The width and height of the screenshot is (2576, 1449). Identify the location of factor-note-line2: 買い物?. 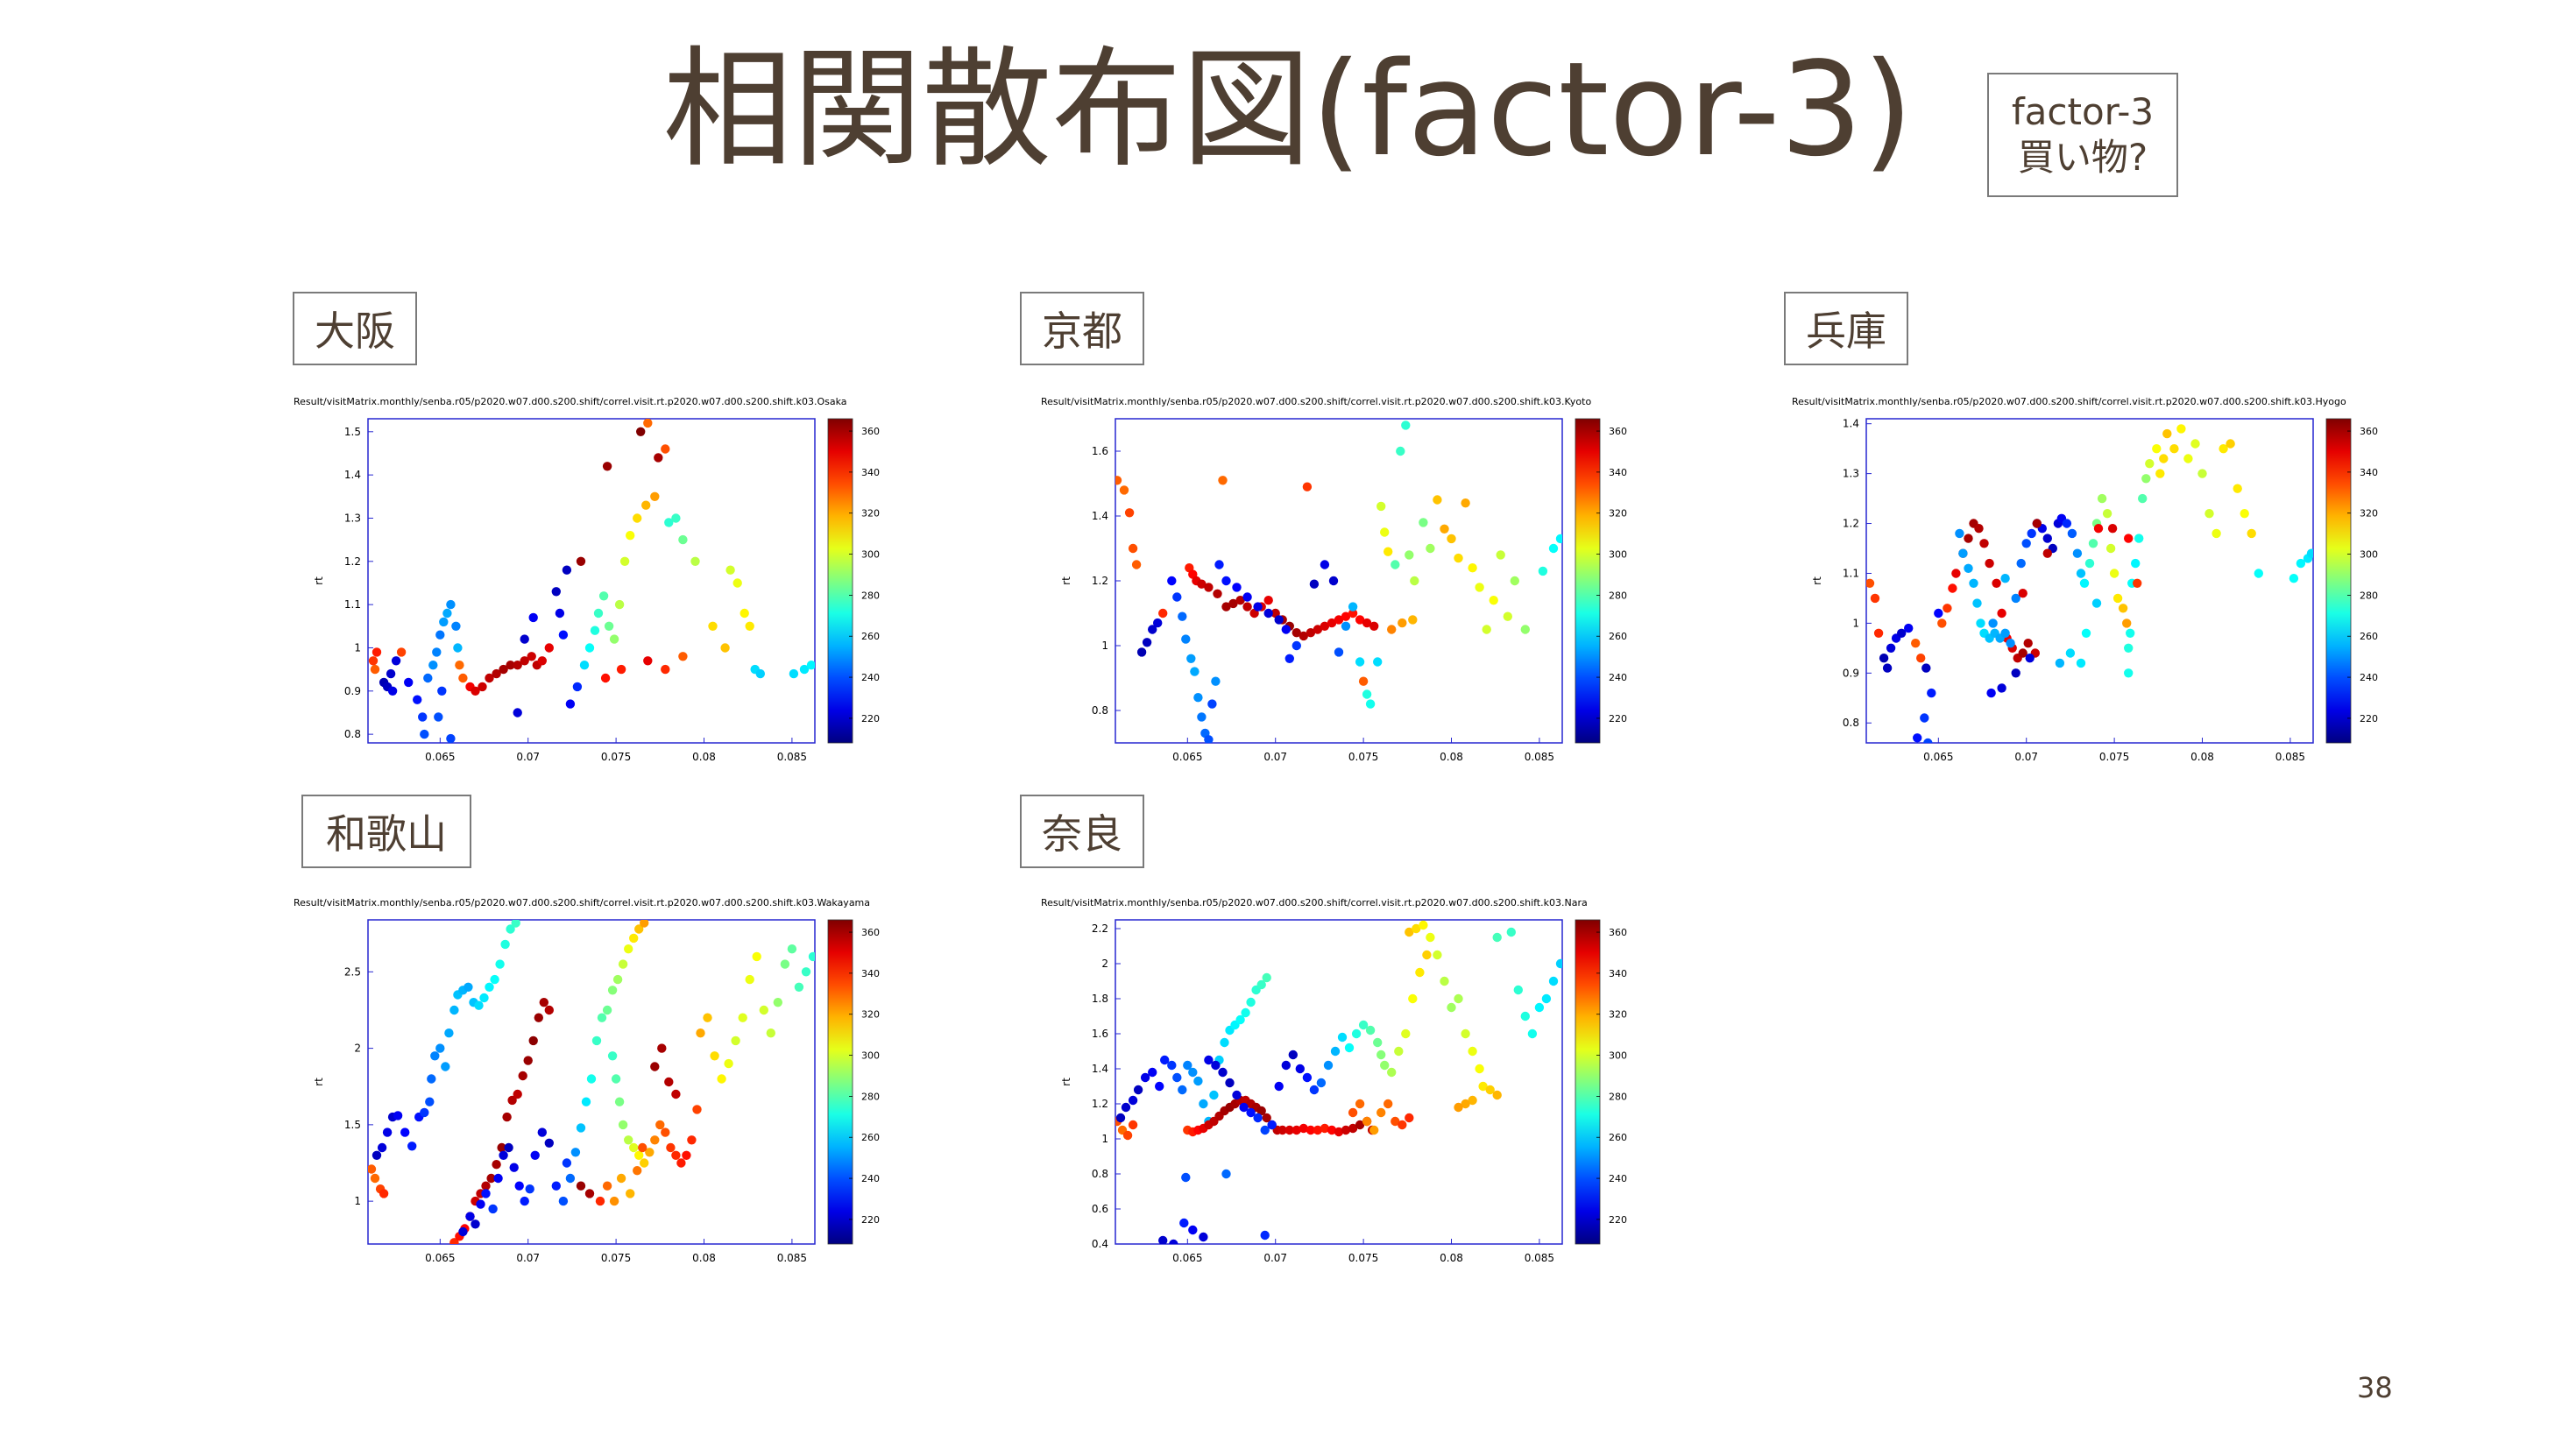
(2082, 157).